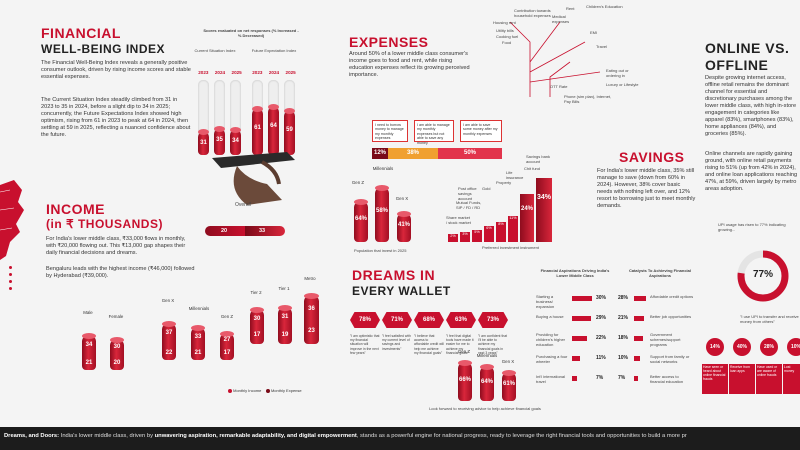 Image resolution: width=800 pixels, height=450 pixels. Describe the element at coordinates (665, 339) in the screenshot. I see `catalyst-label: Government schemes/support programs` at that location.